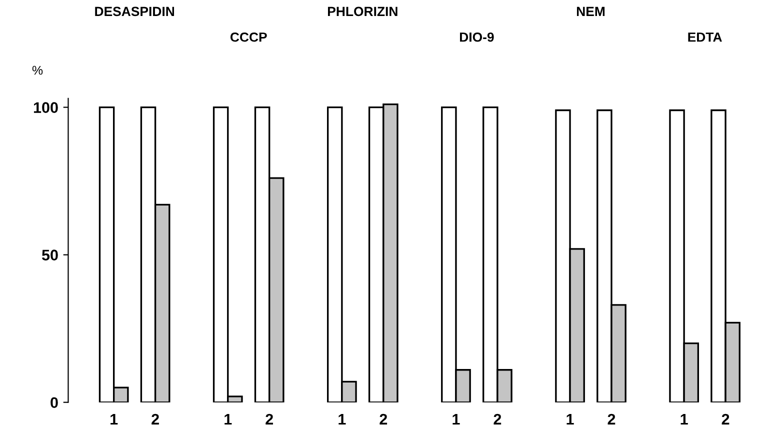 The image size is (758, 428). I want to click on text: DIO-9, so click(477, 37).